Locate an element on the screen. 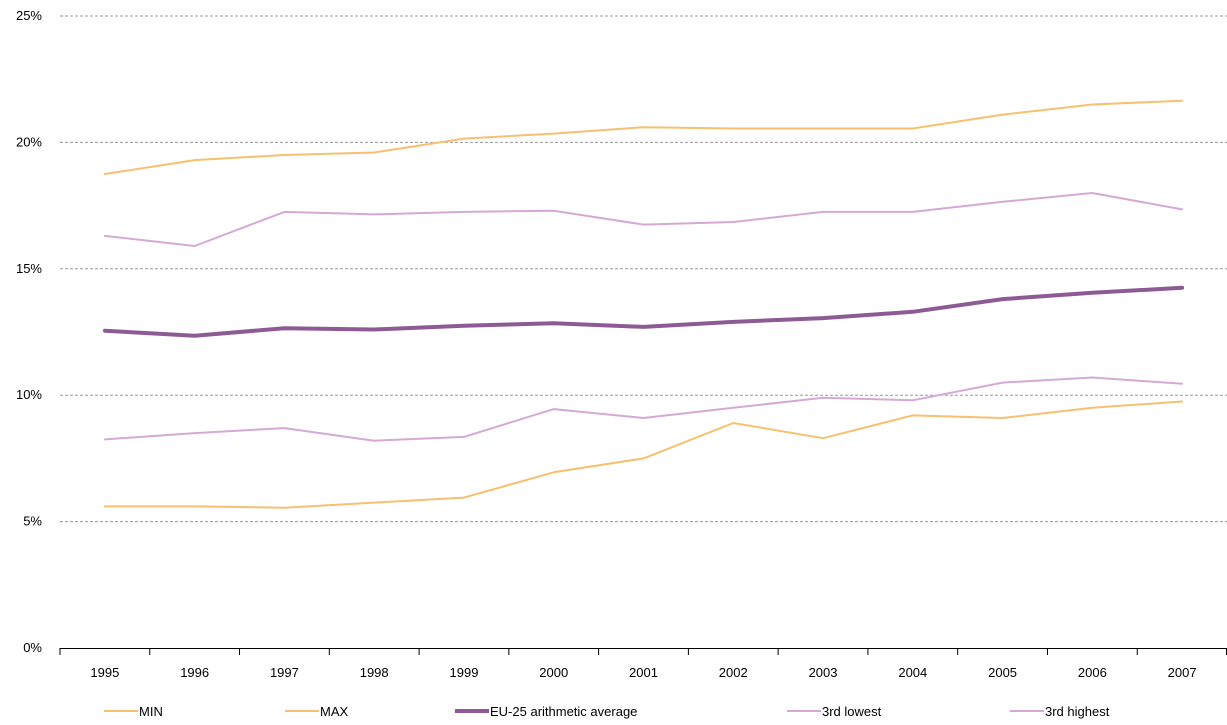 The height and width of the screenshot is (725, 1227). y-tick-label: 15% is located at coordinates (29, 268).